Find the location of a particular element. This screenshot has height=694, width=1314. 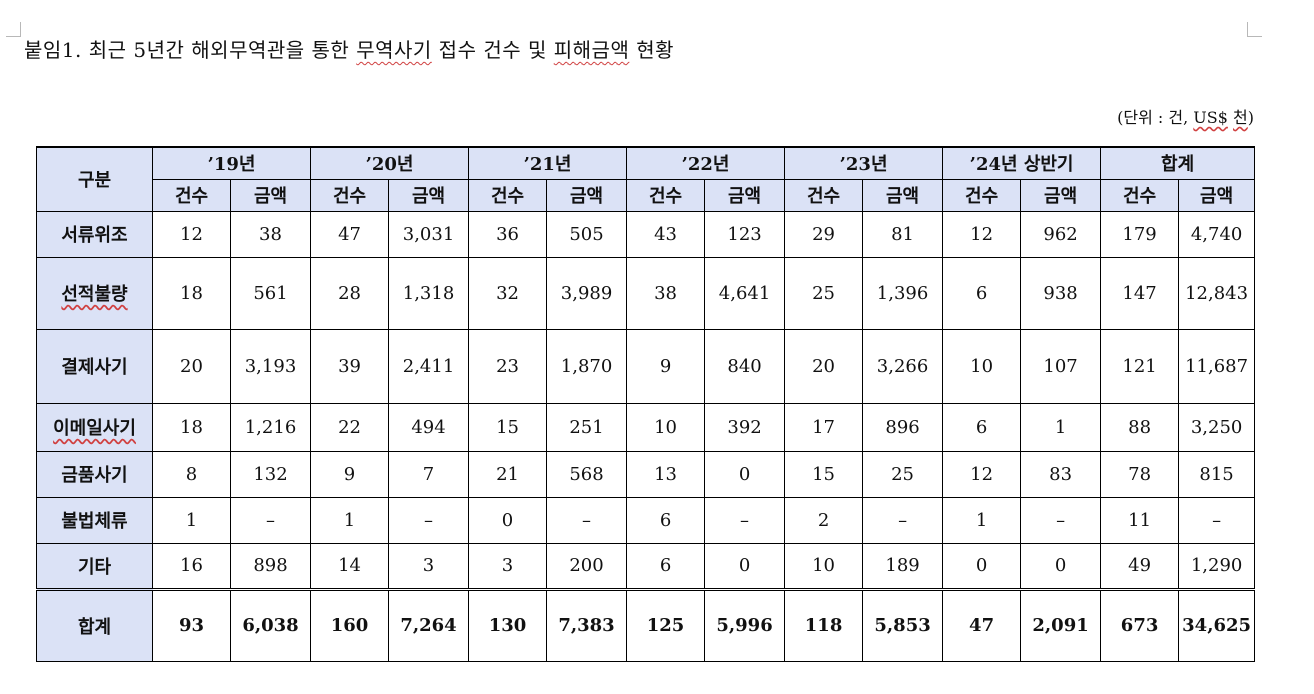

amount-cell: 3,989 is located at coordinates (587, 293).